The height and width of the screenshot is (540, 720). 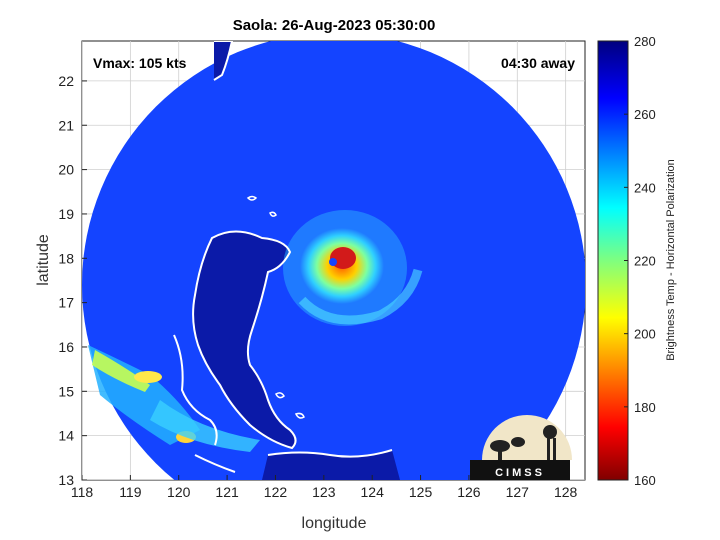 What do you see at coordinates (521, 447) in the screenshot?
I see `cimss-logo-icon: CIMSS` at bounding box center [521, 447].